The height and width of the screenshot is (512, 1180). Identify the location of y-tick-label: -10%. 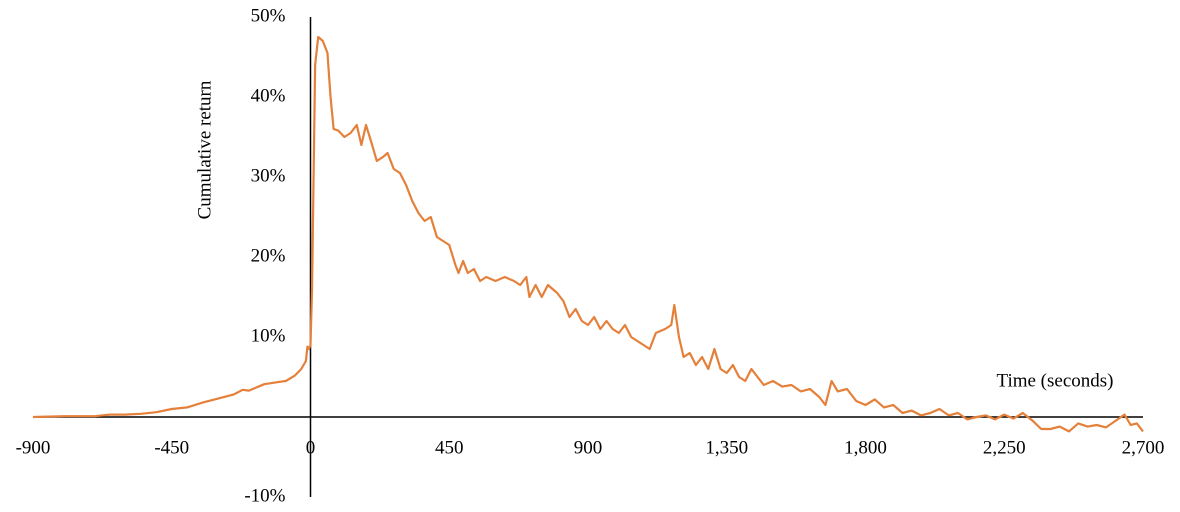
(264, 495).